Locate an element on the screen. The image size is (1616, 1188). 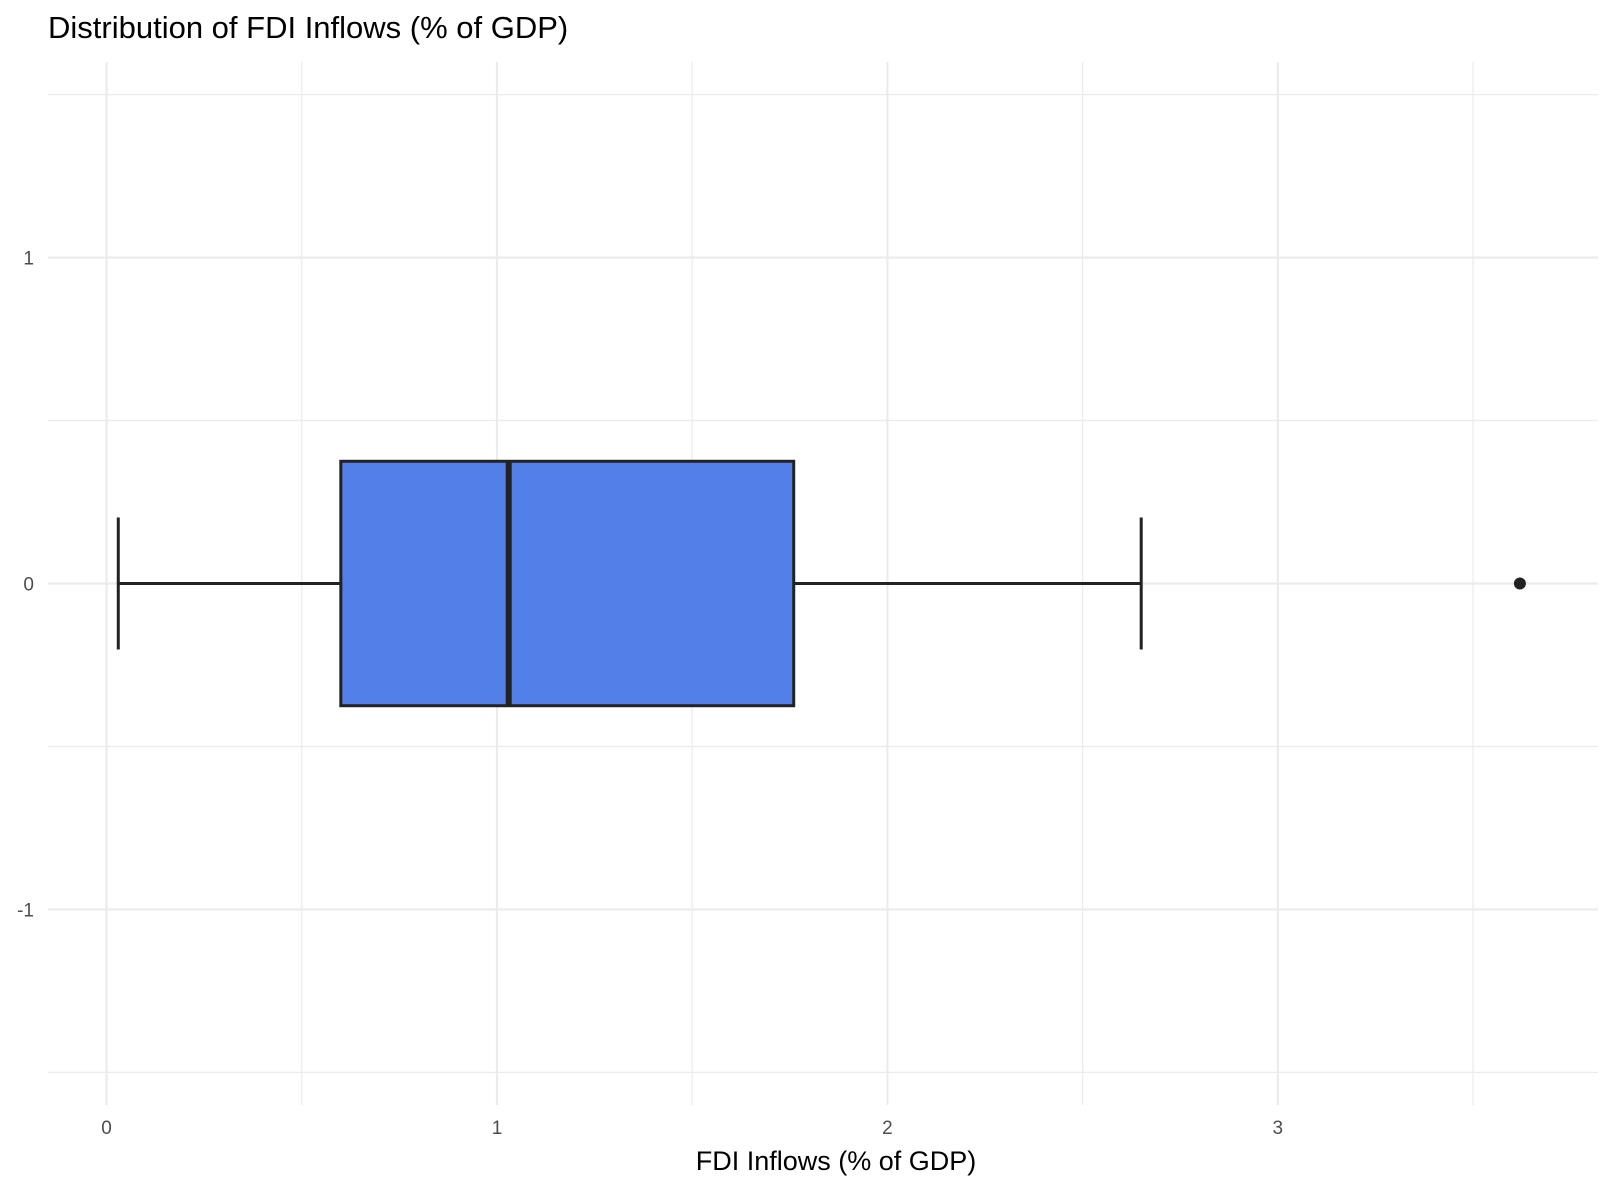
interquartile-box is located at coordinates (567, 583).